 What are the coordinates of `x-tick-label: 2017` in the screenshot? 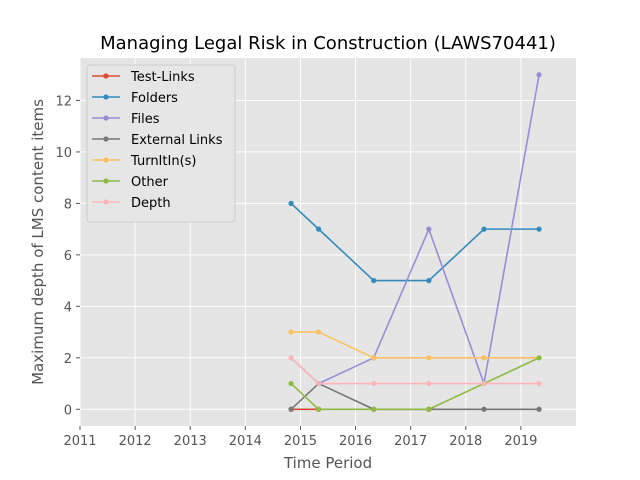 It's located at (410, 441).